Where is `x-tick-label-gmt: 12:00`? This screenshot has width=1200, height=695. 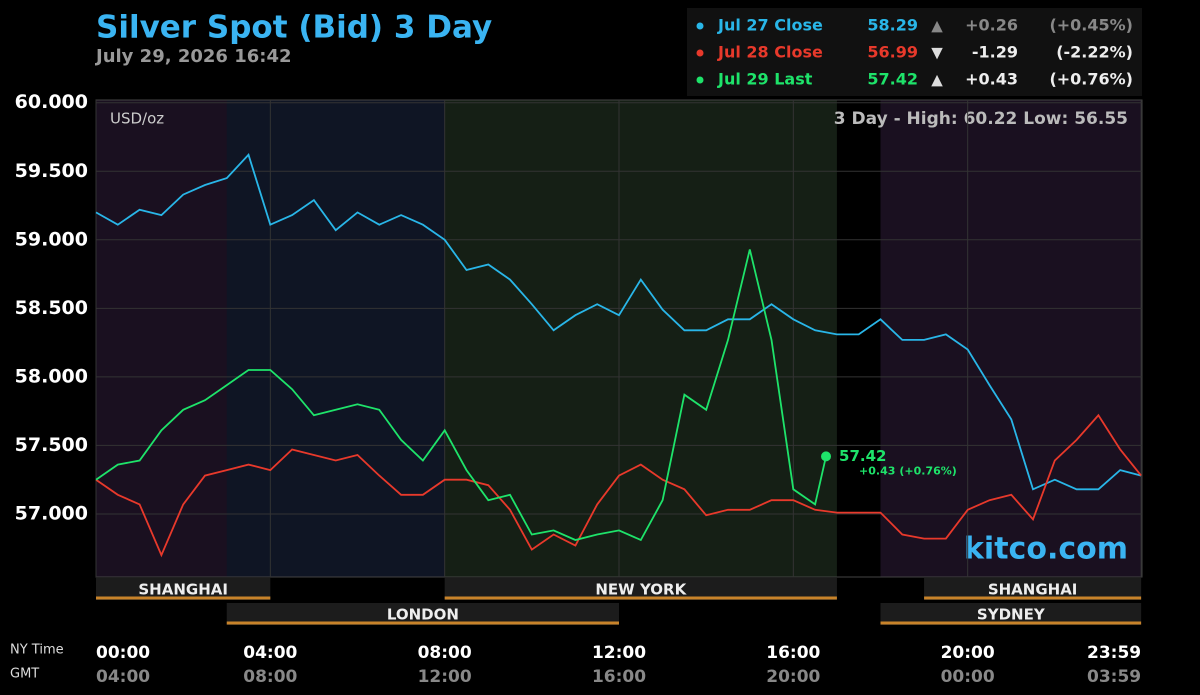 x-tick-label-gmt: 12:00 is located at coordinates (445, 677).